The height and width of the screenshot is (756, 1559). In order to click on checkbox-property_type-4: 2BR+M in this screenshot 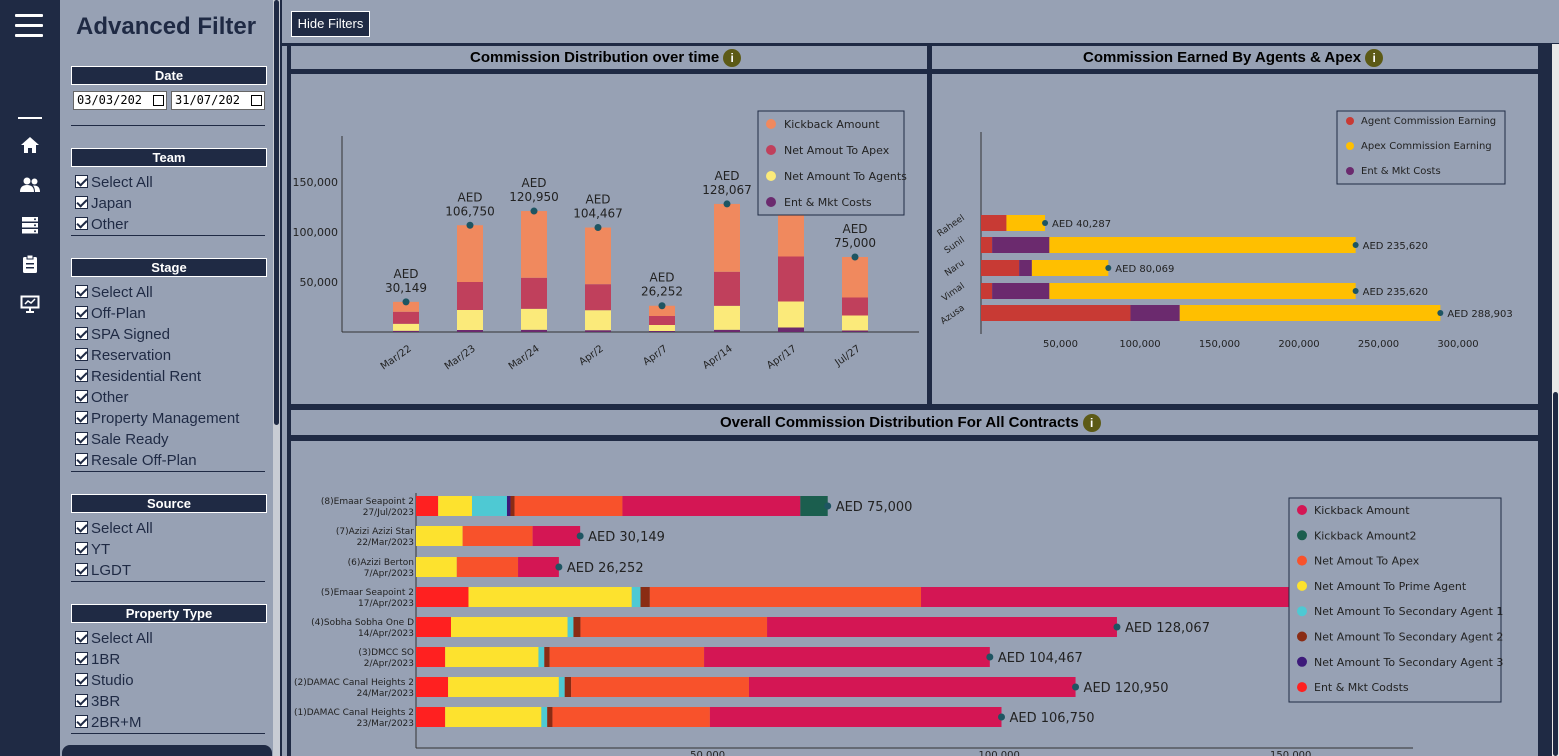, I will do `click(108, 723)`.